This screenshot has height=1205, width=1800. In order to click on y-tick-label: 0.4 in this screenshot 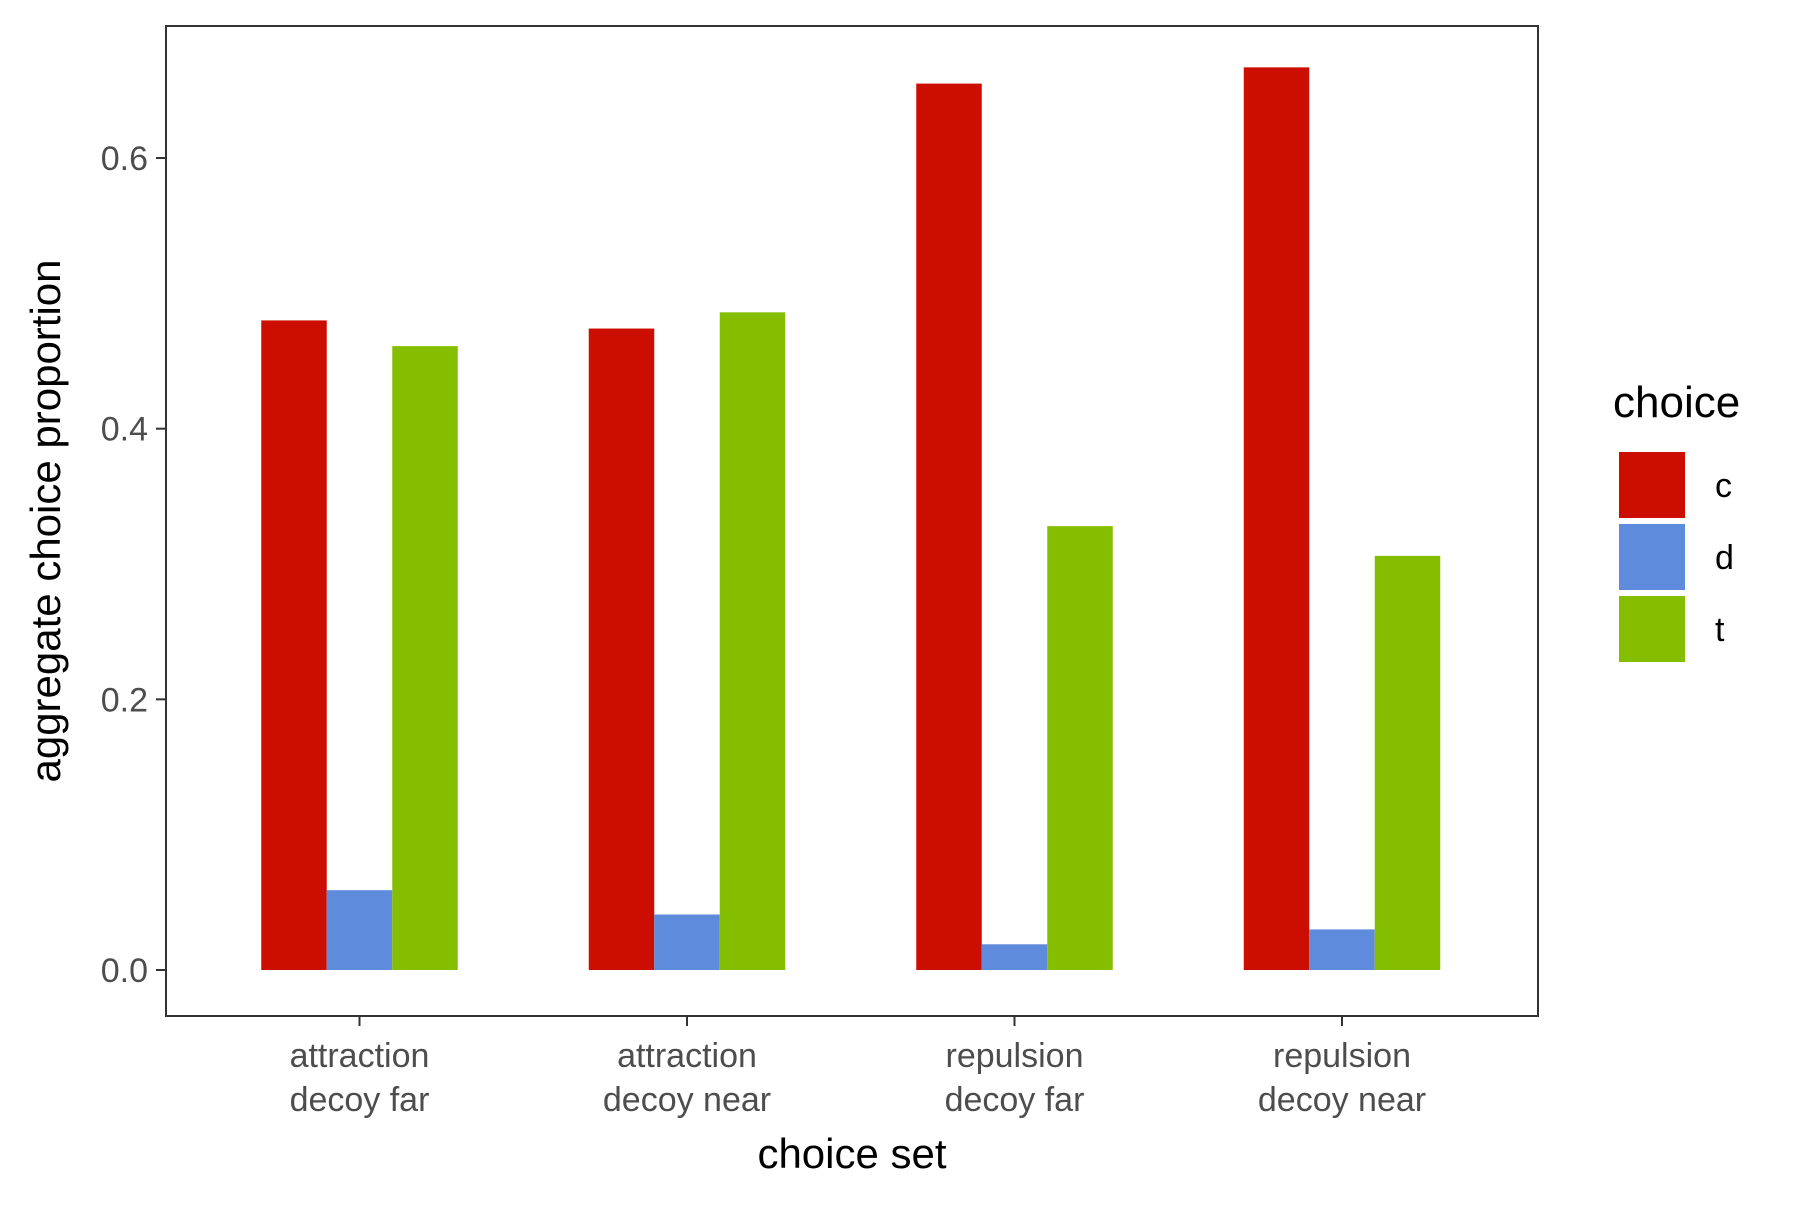, I will do `click(124, 430)`.